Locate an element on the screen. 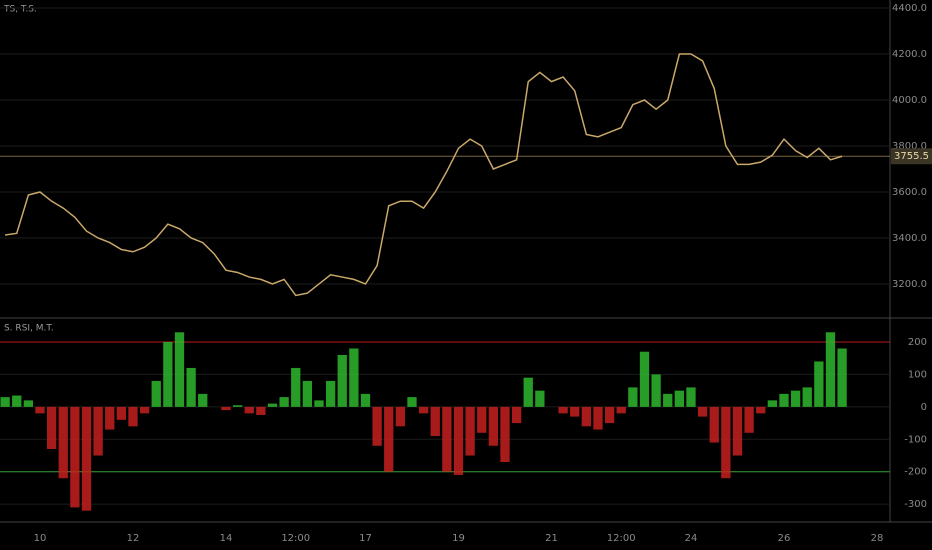 This screenshot has height=550, width=932. y-tick-label: 4200.0 is located at coordinates (909, 54).